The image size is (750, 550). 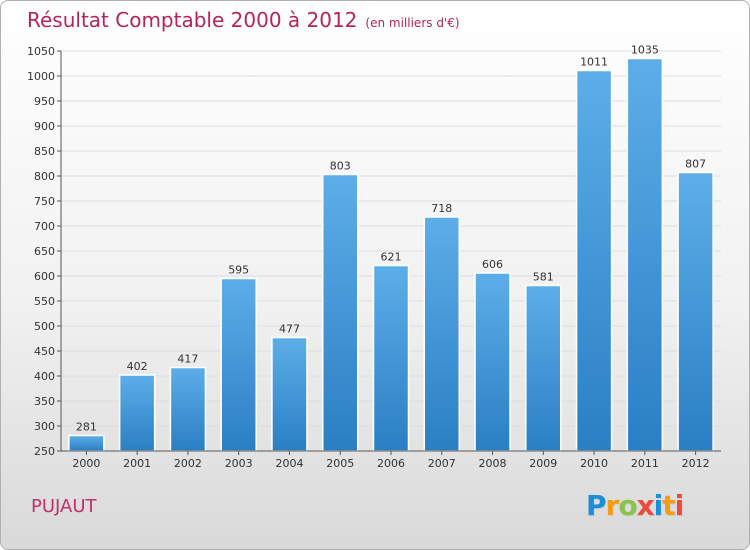 What do you see at coordinates (44, 226) in the screenshot?
I see `y-tick-label: 700` at bounding box center [44, 226].